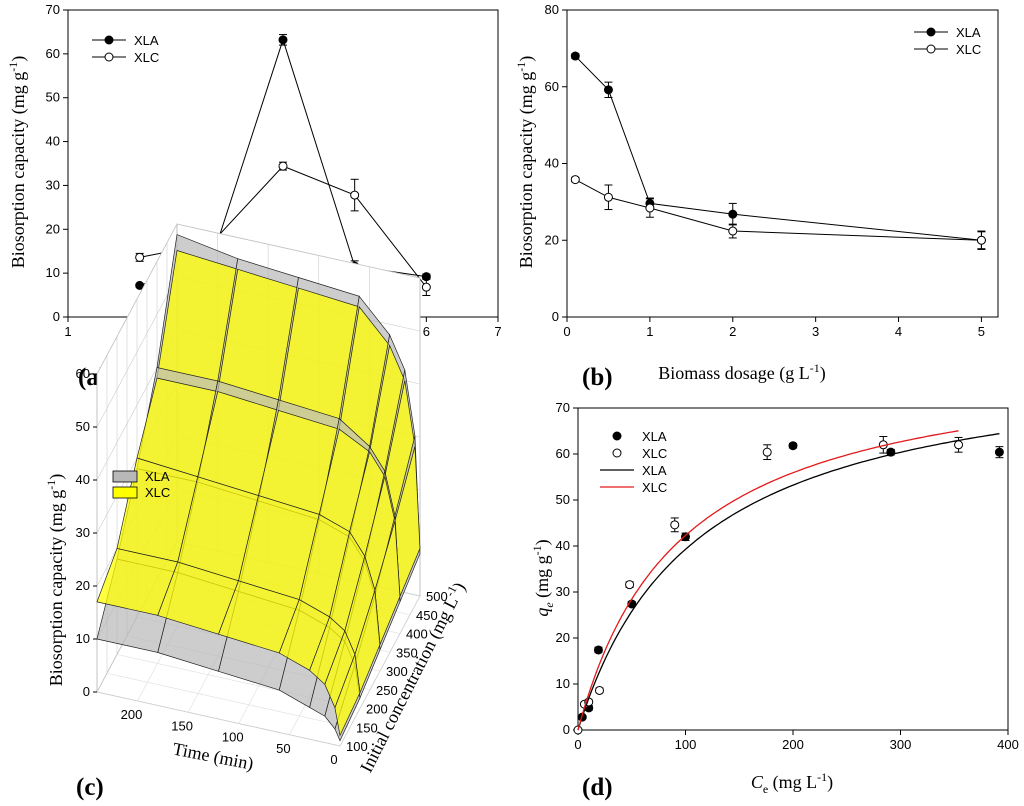  Describe the element at coordinates (51, 485) in the screenshot. I see `panel-c-z-label-sup: -1` at that location.